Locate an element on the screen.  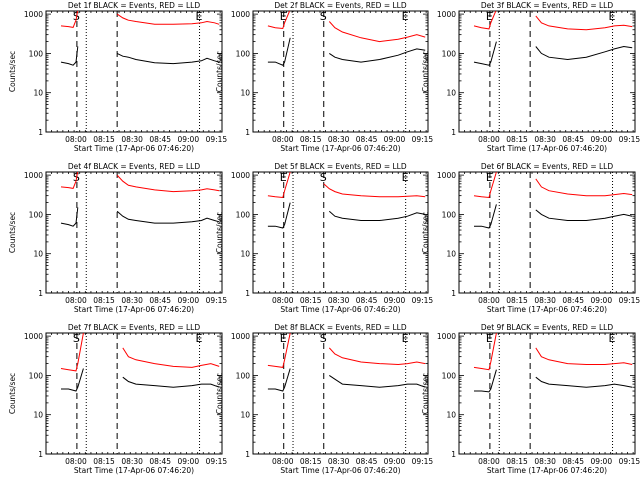
chart-title: Det 9f BLACK = Events, RED = LLD is located at coordinates (547, 327).